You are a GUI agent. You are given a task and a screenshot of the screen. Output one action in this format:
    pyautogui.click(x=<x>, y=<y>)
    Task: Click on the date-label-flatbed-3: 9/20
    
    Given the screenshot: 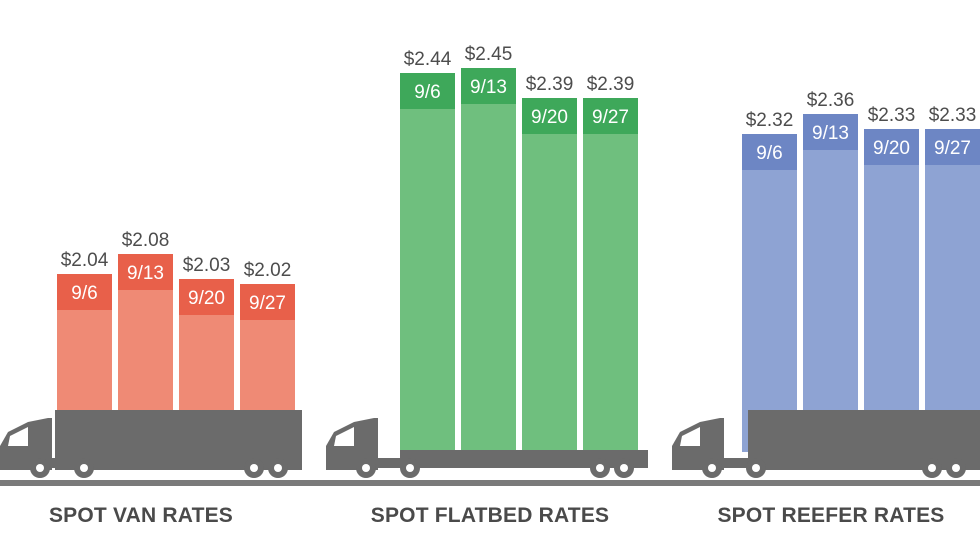 What is the action you would take?
    pyautogui.click(x=549, y=117)
    